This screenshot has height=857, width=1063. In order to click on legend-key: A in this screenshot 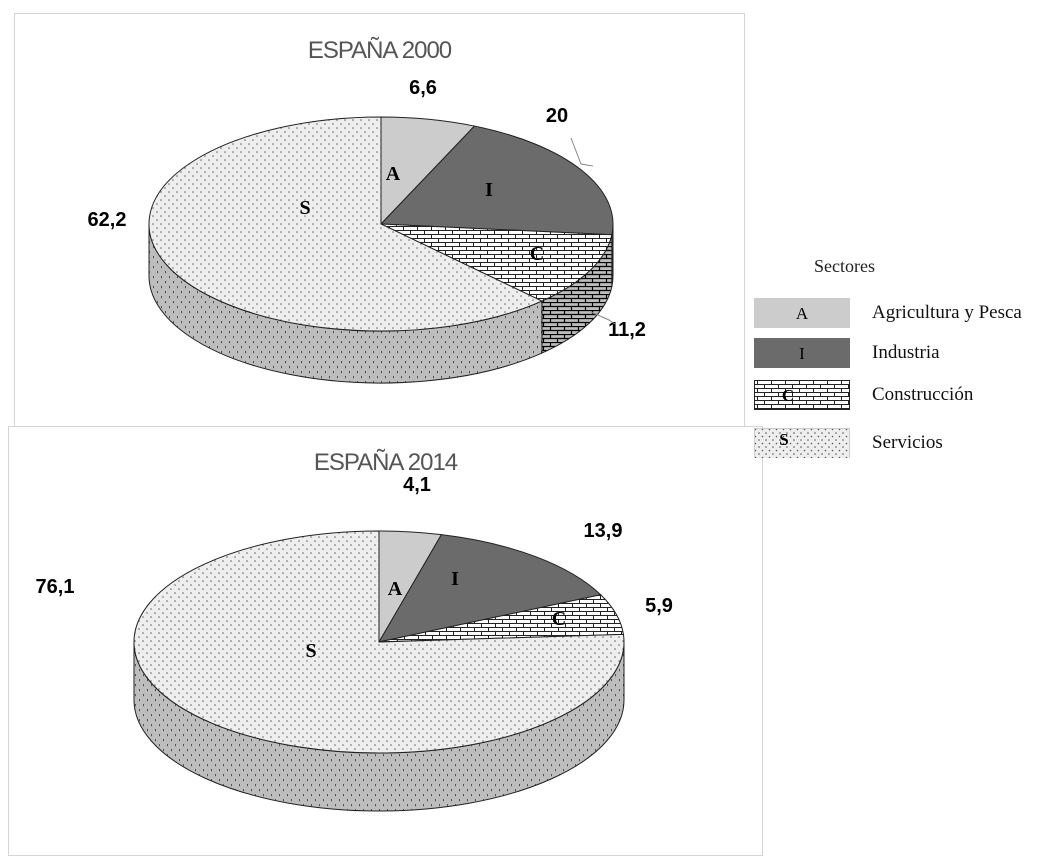, I will do `click(802, 313)`.